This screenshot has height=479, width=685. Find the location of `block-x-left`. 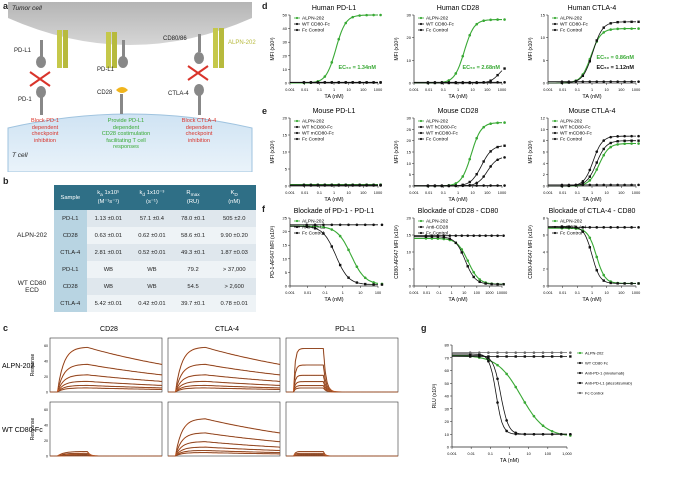

block-x-left is located at coordinates (40, 79).